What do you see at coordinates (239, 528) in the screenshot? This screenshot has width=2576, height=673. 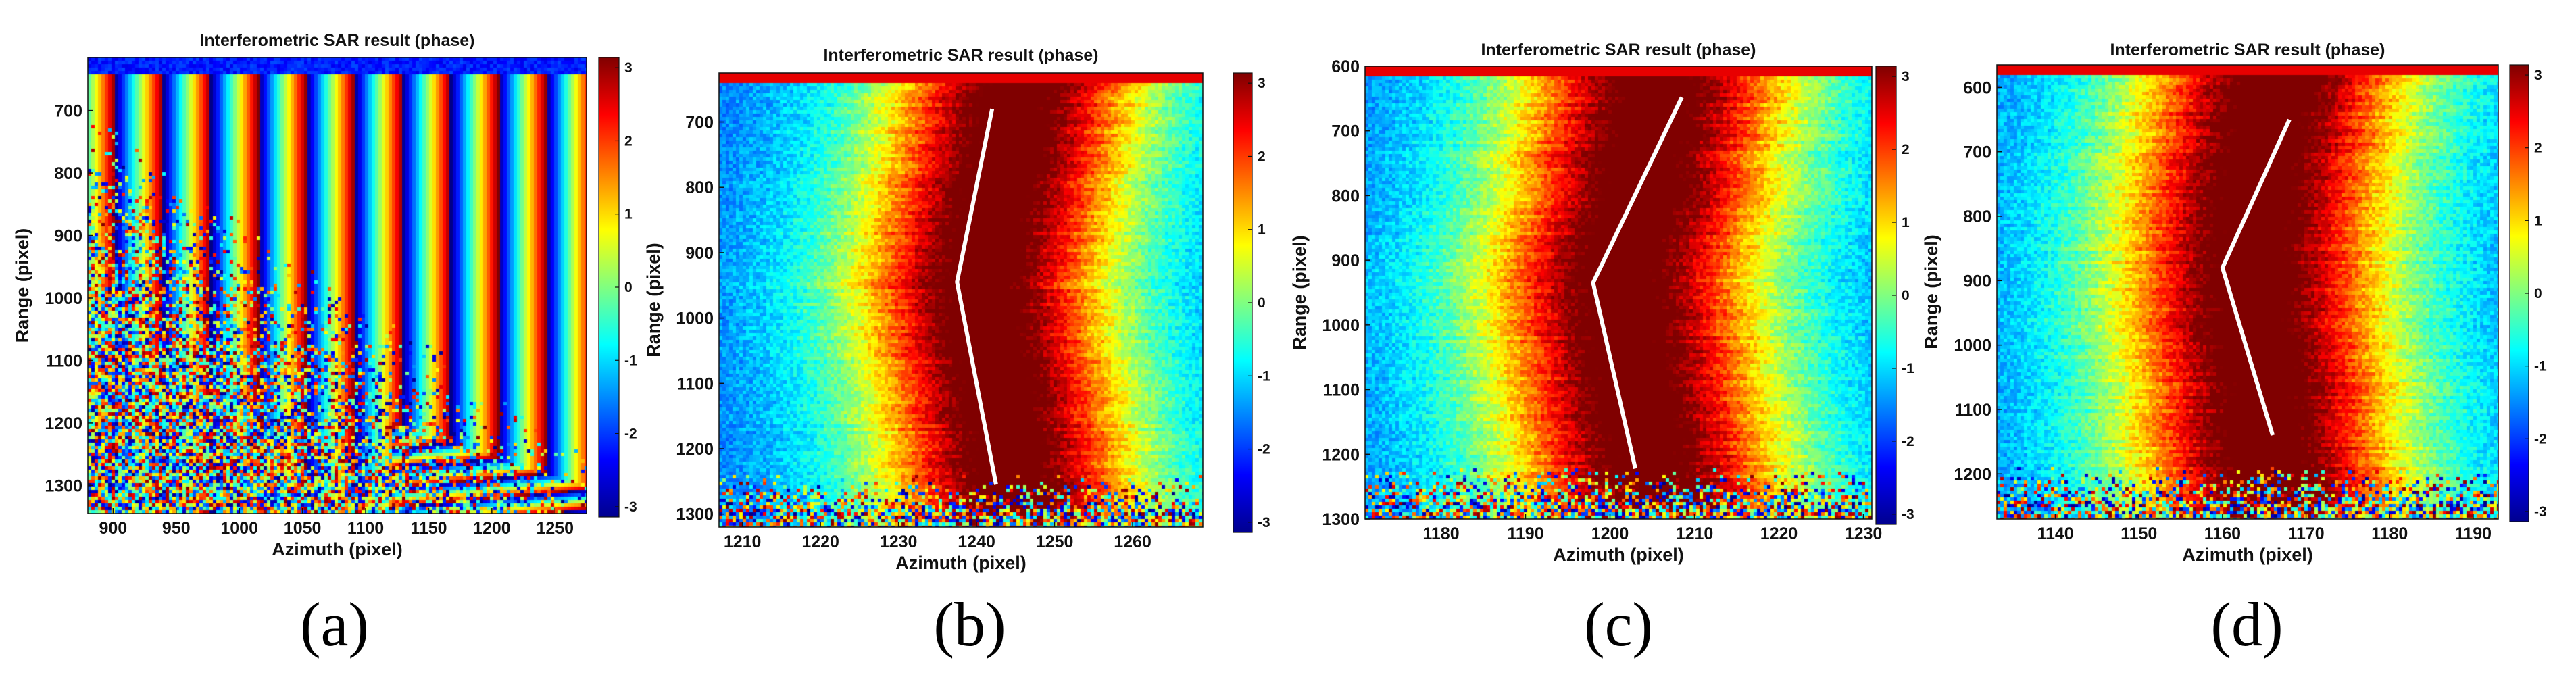 I see `x-tick-label: 1000` at bounding box center [239, 528].